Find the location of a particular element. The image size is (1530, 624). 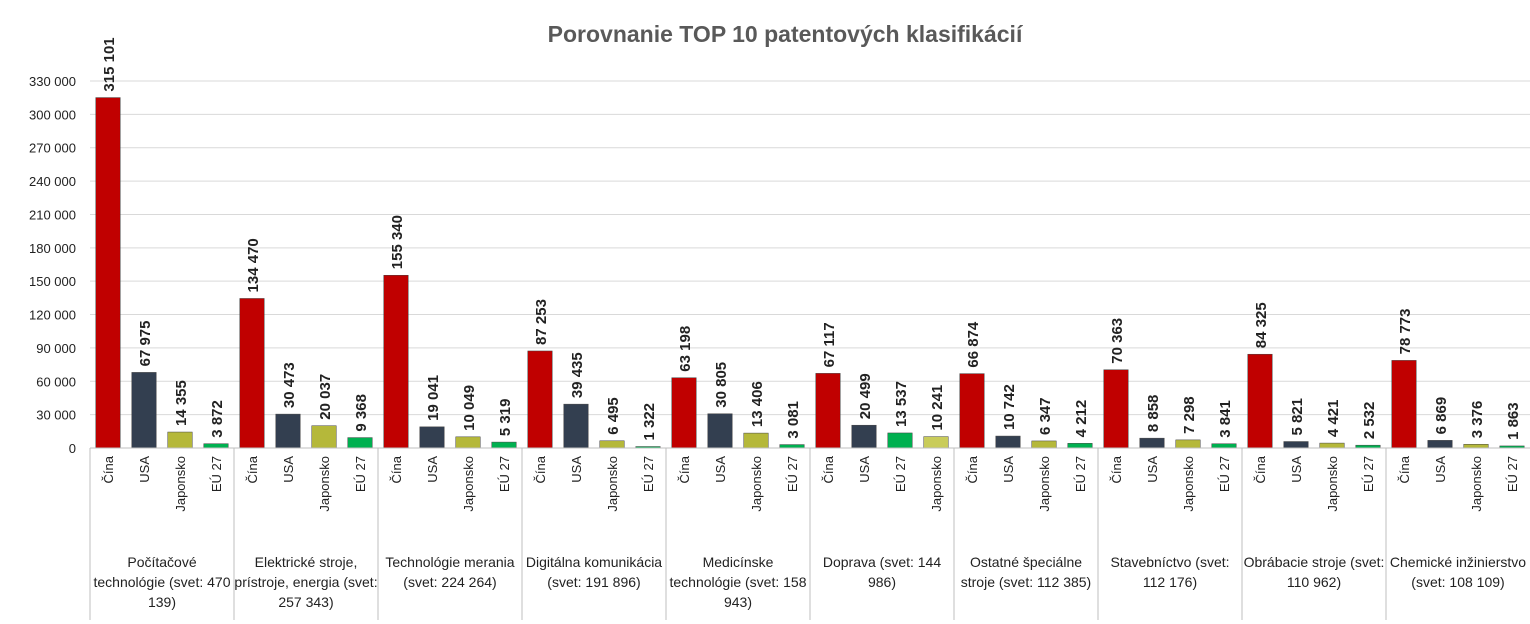

data-label: 30 805 is located at coordinates (721, 385).